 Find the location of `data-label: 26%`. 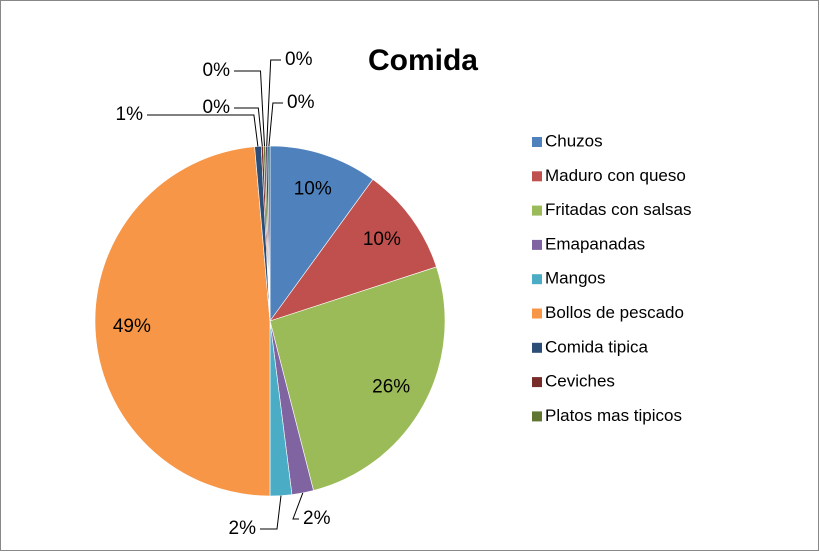

data-label: 26% is located at coordinates (391, 387).